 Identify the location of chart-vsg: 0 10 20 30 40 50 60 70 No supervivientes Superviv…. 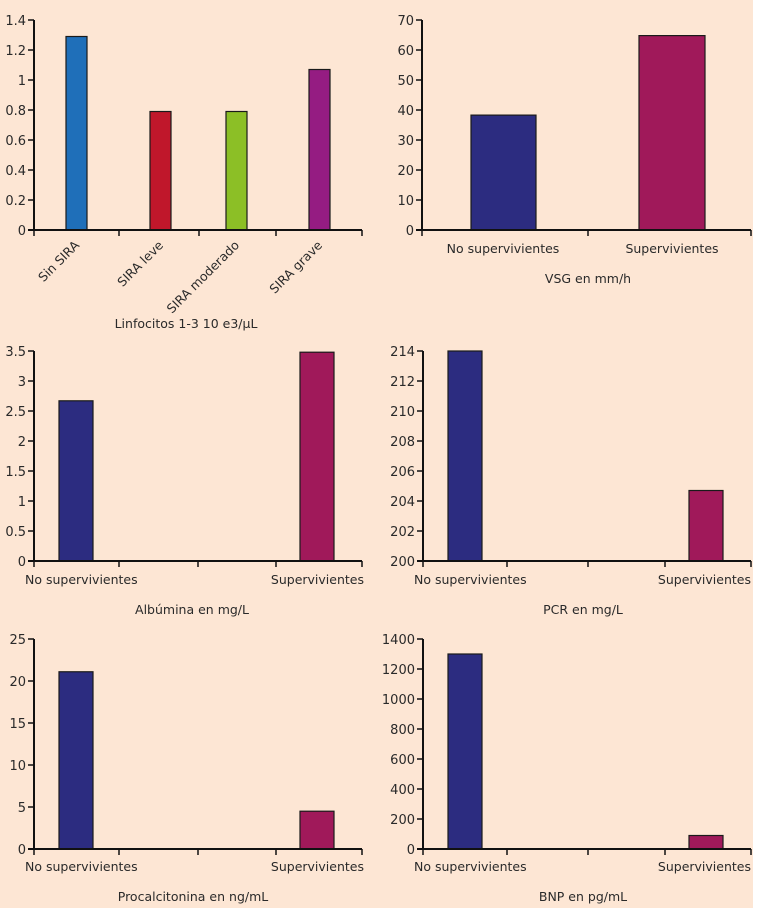
(574, 150).